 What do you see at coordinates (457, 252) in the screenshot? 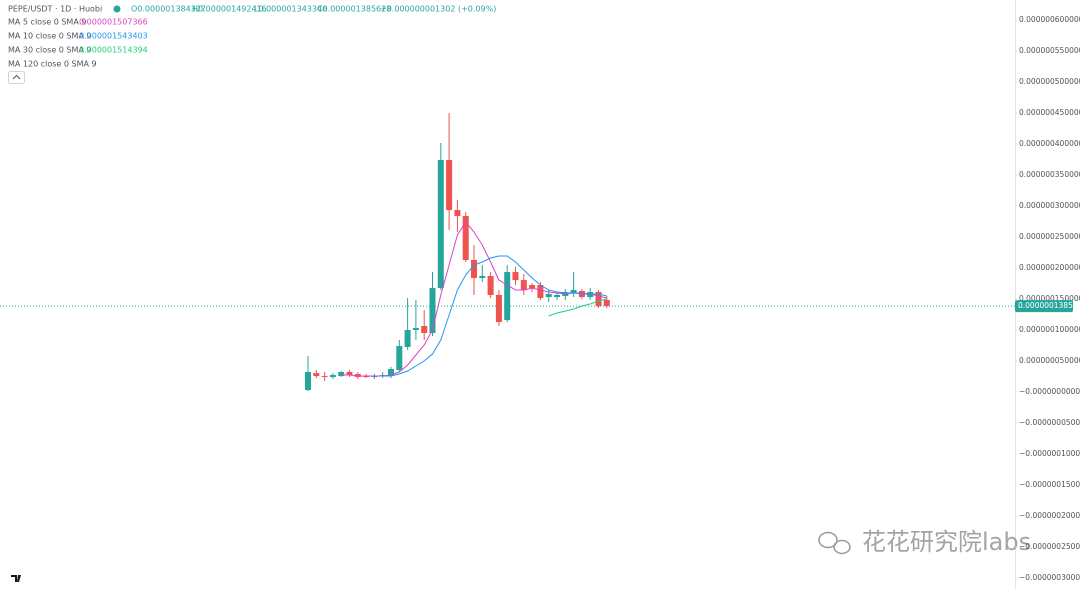
I see `plot-area` at bounding box center [457, 252].